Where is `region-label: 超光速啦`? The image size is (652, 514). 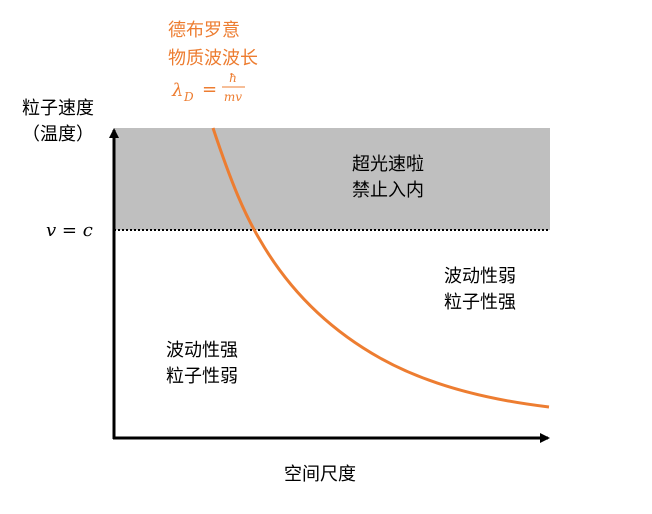
region-label: 超光速啦 is located at coordinates (388, 164).